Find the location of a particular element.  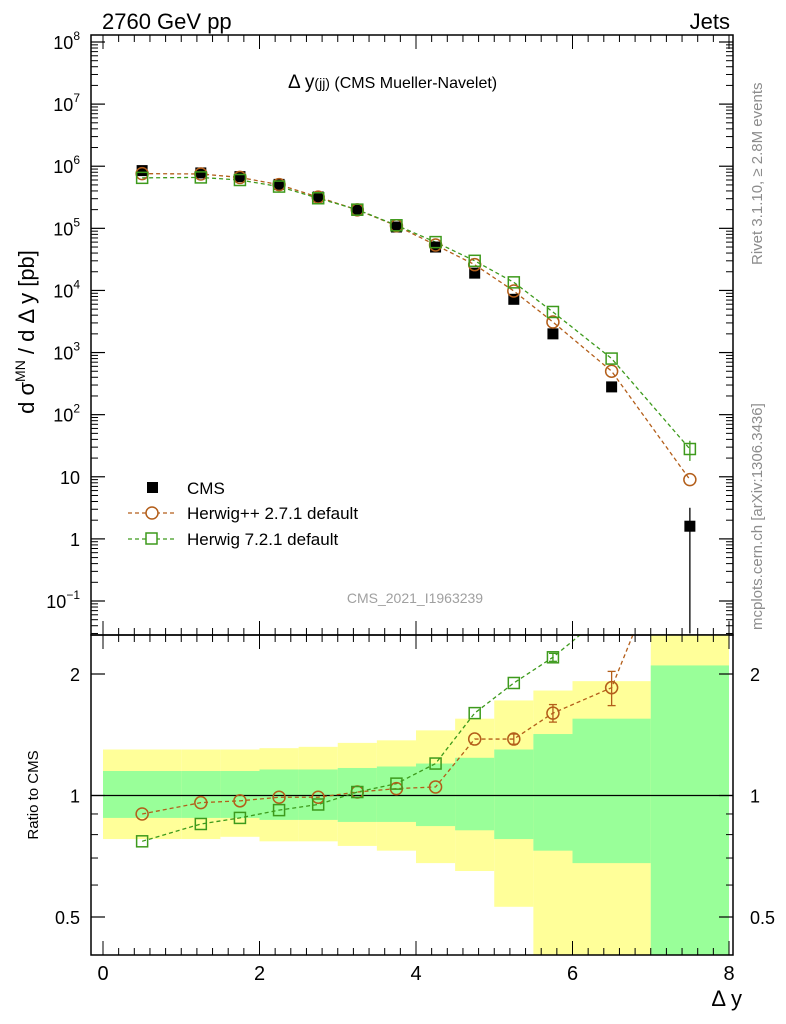

x-tick-label: 4 is located at coordinates (415, 974).